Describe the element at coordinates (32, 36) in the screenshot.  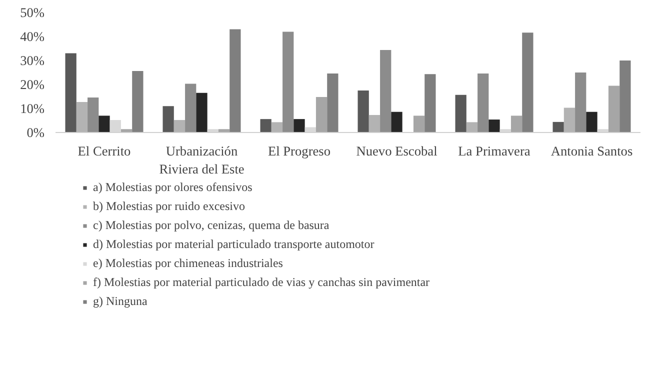
I see `y-tick-label: 40%` at that location.